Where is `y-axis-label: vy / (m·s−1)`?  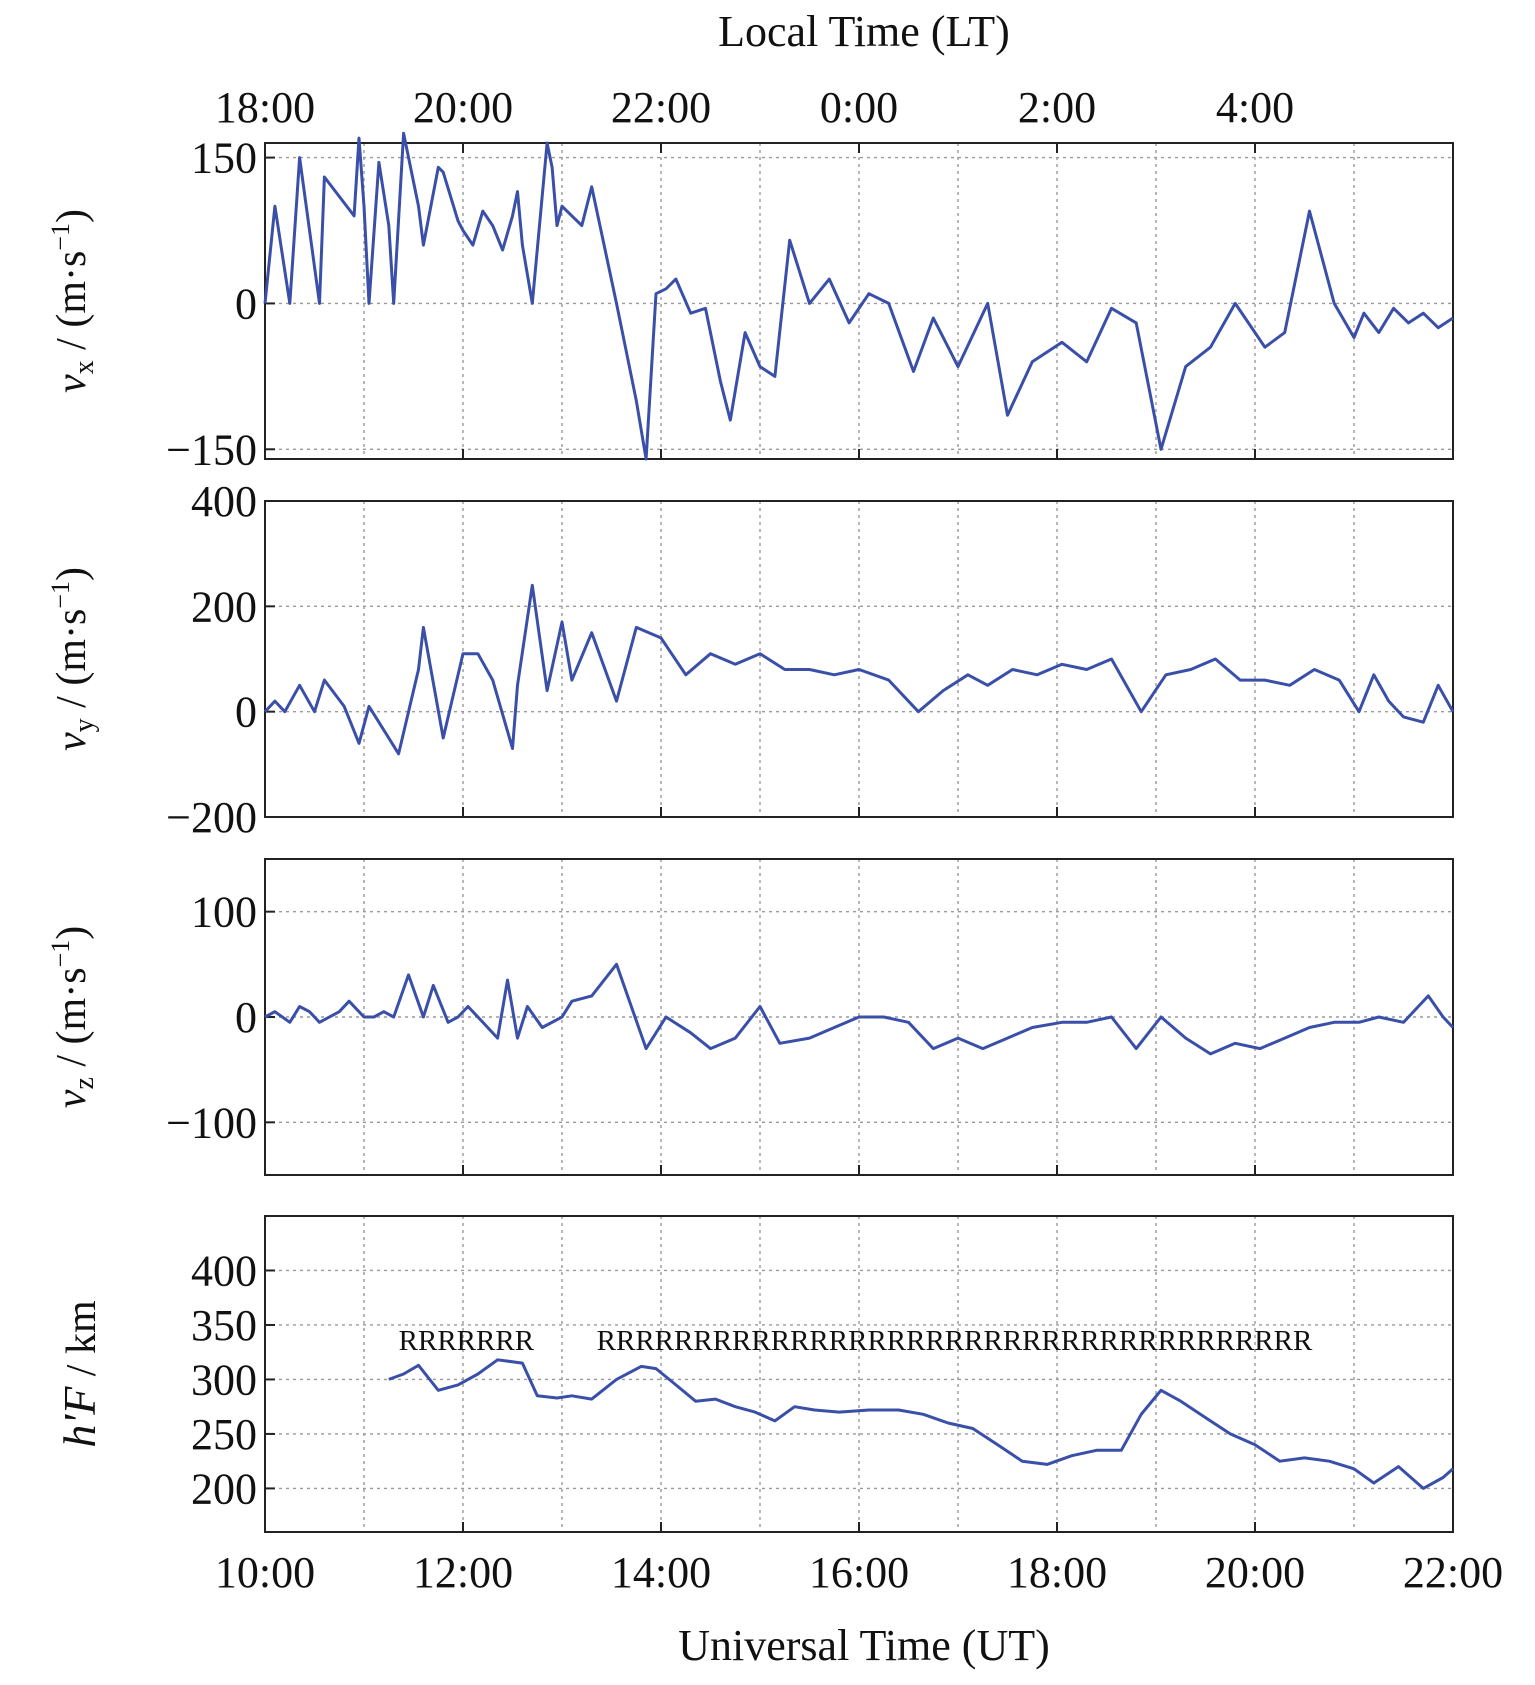
y-axis-label: vy / (m·s−1) is located at coordinates (73, 659).